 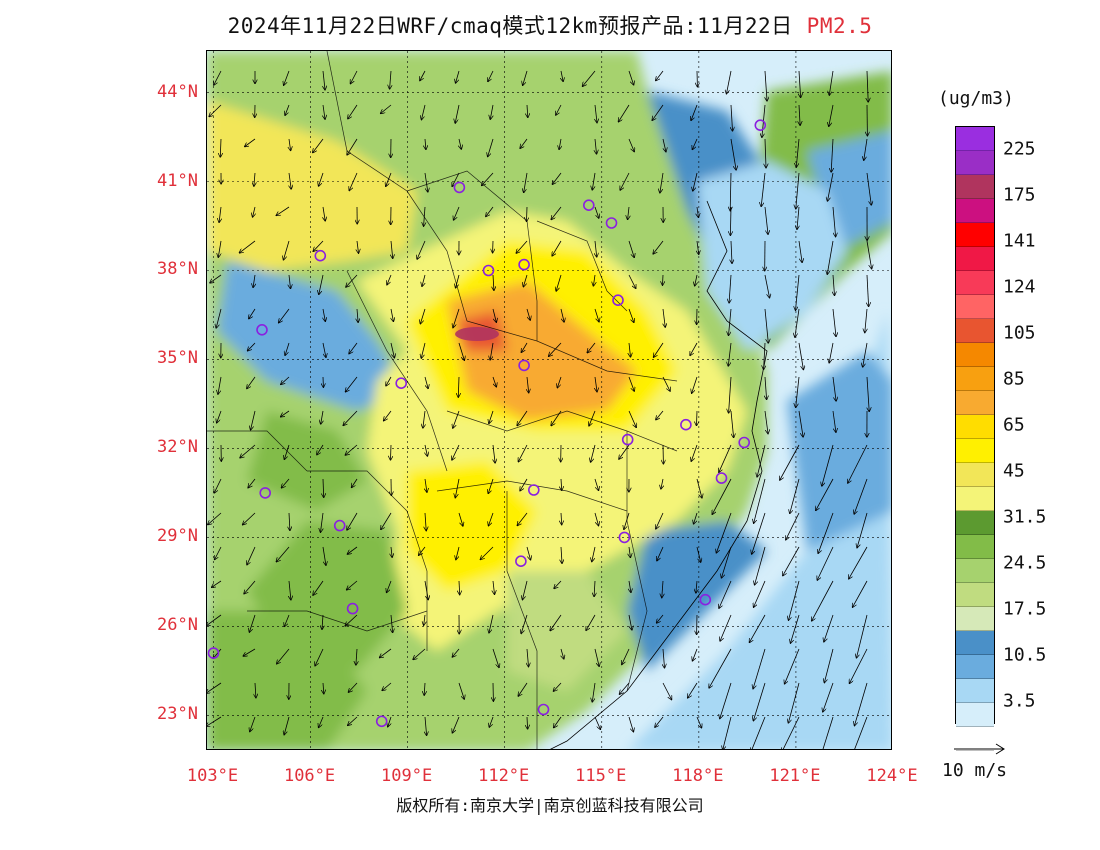 I want to click on latitude-label: 29°N, so click(x=177, y=536).